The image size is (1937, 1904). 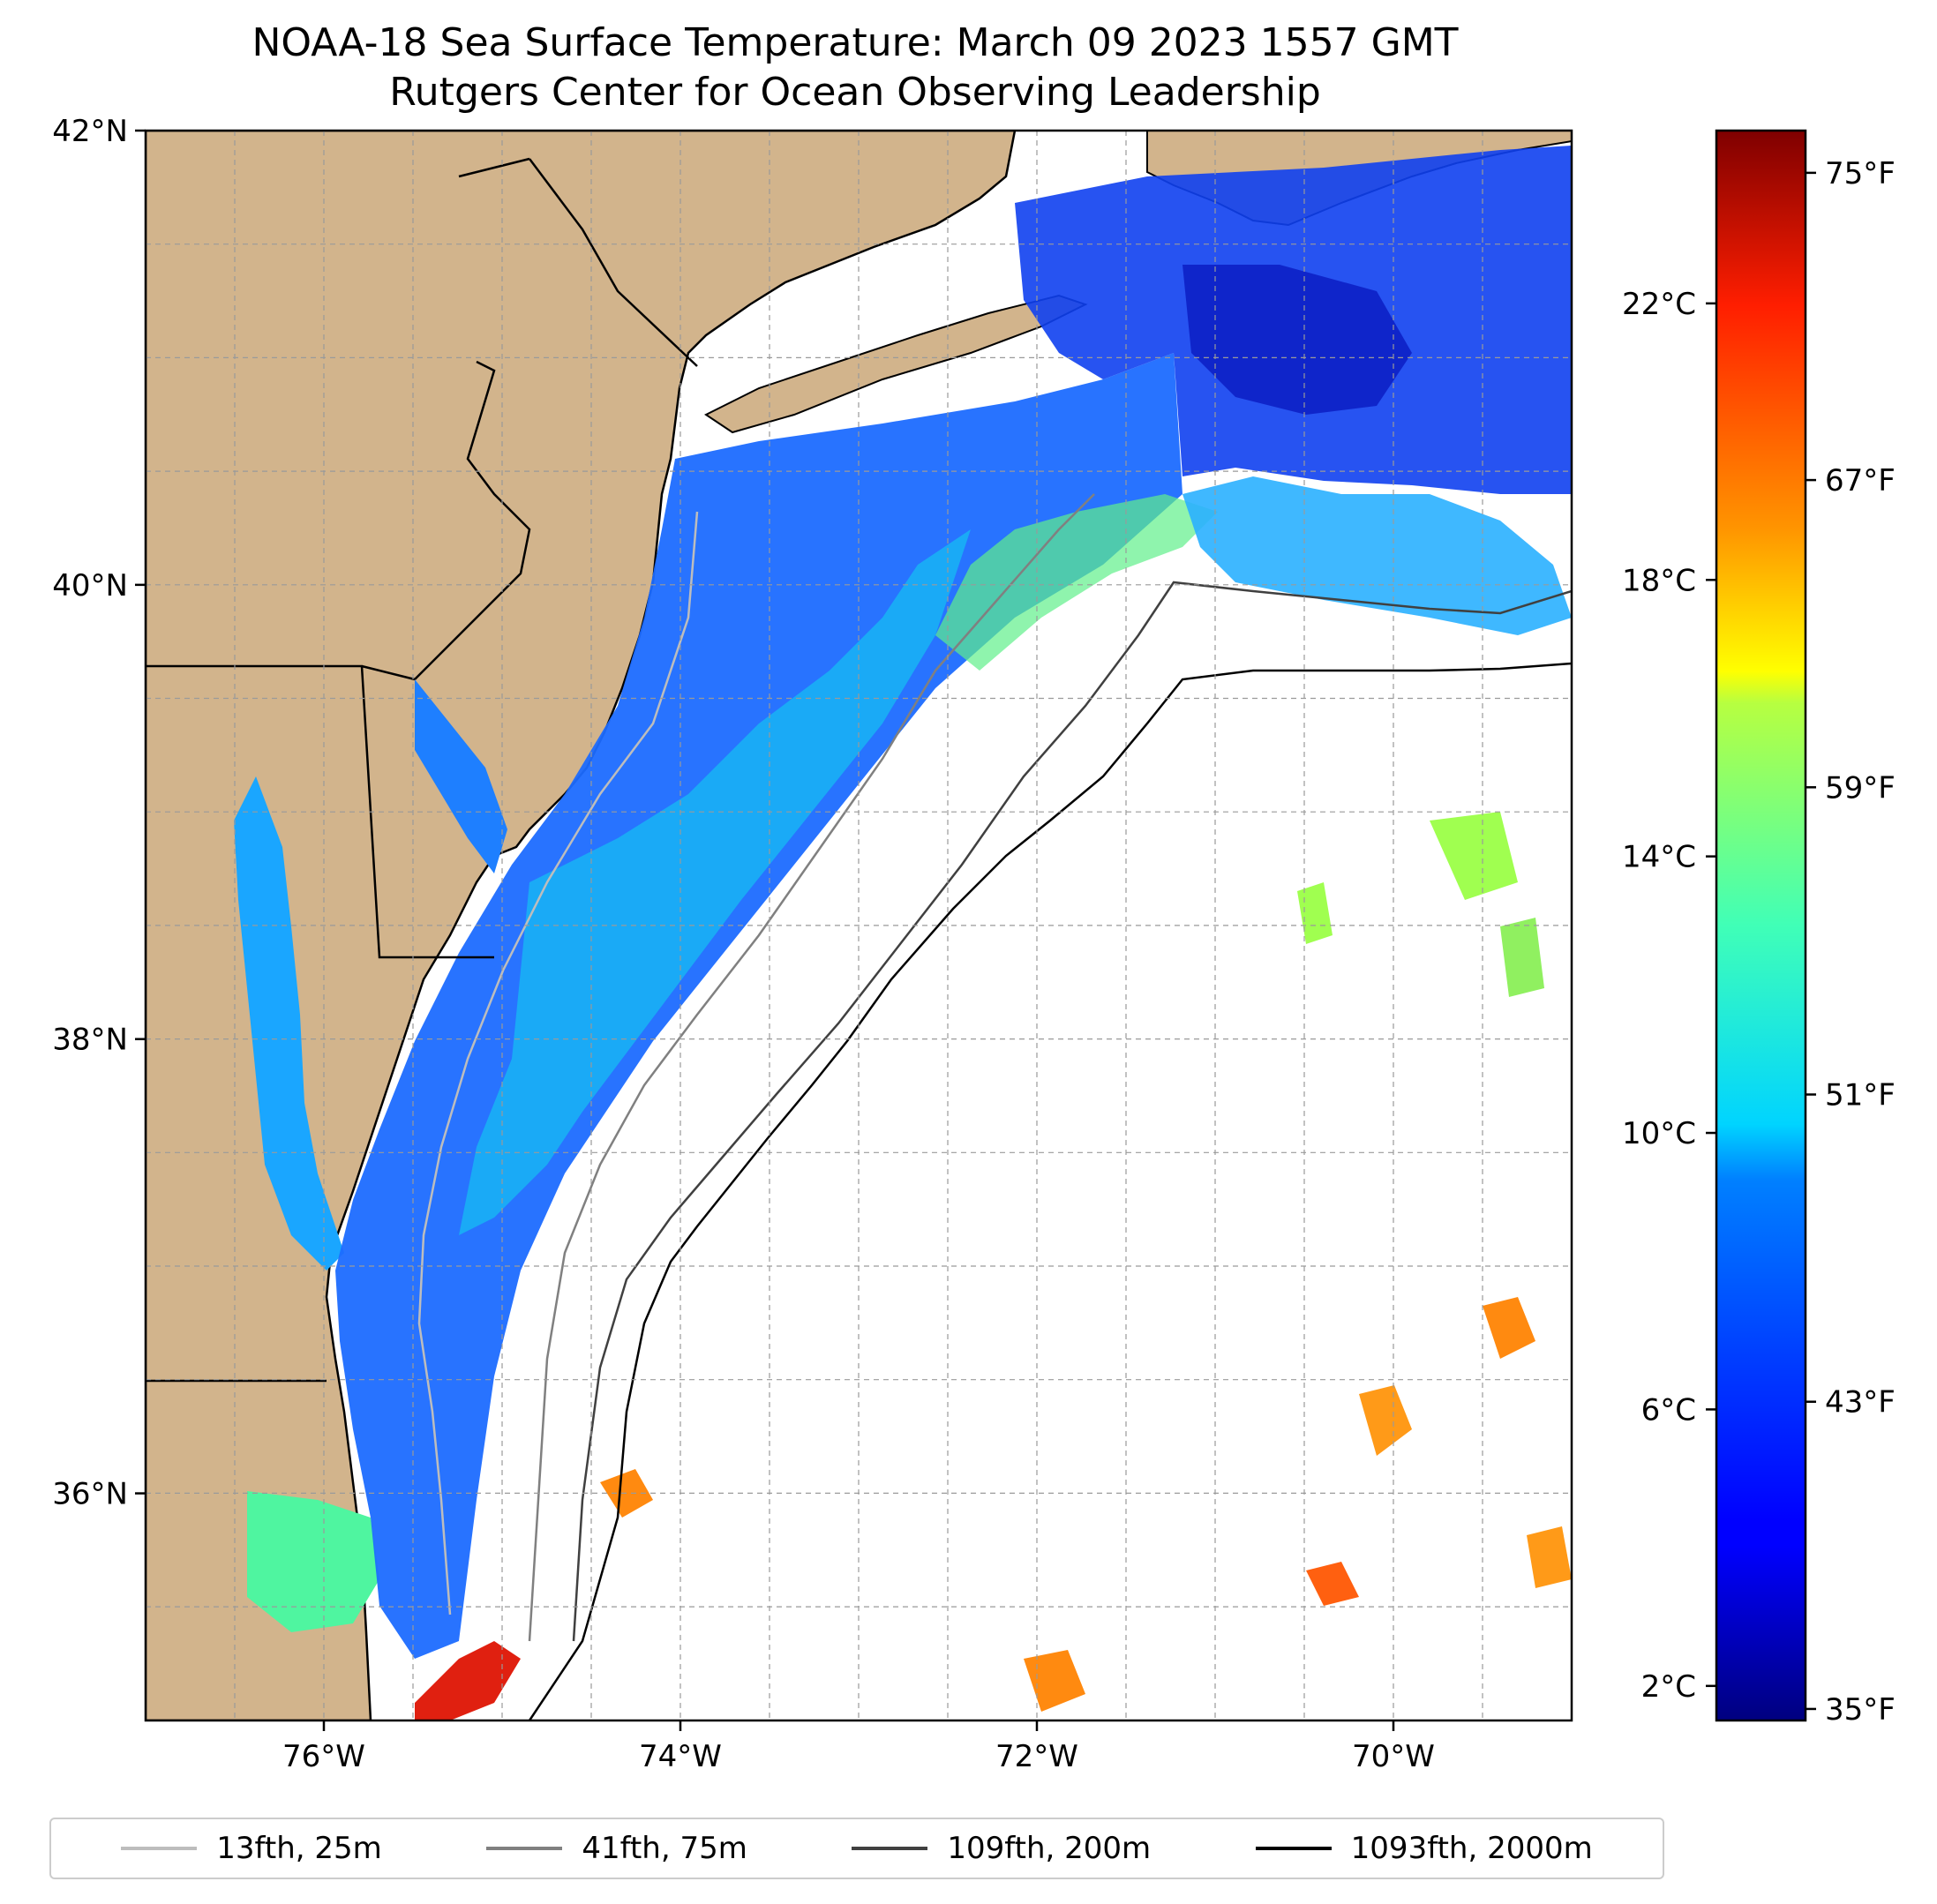 I want to click on lat-tick-label: 42°N, so click(x=90, y=131).